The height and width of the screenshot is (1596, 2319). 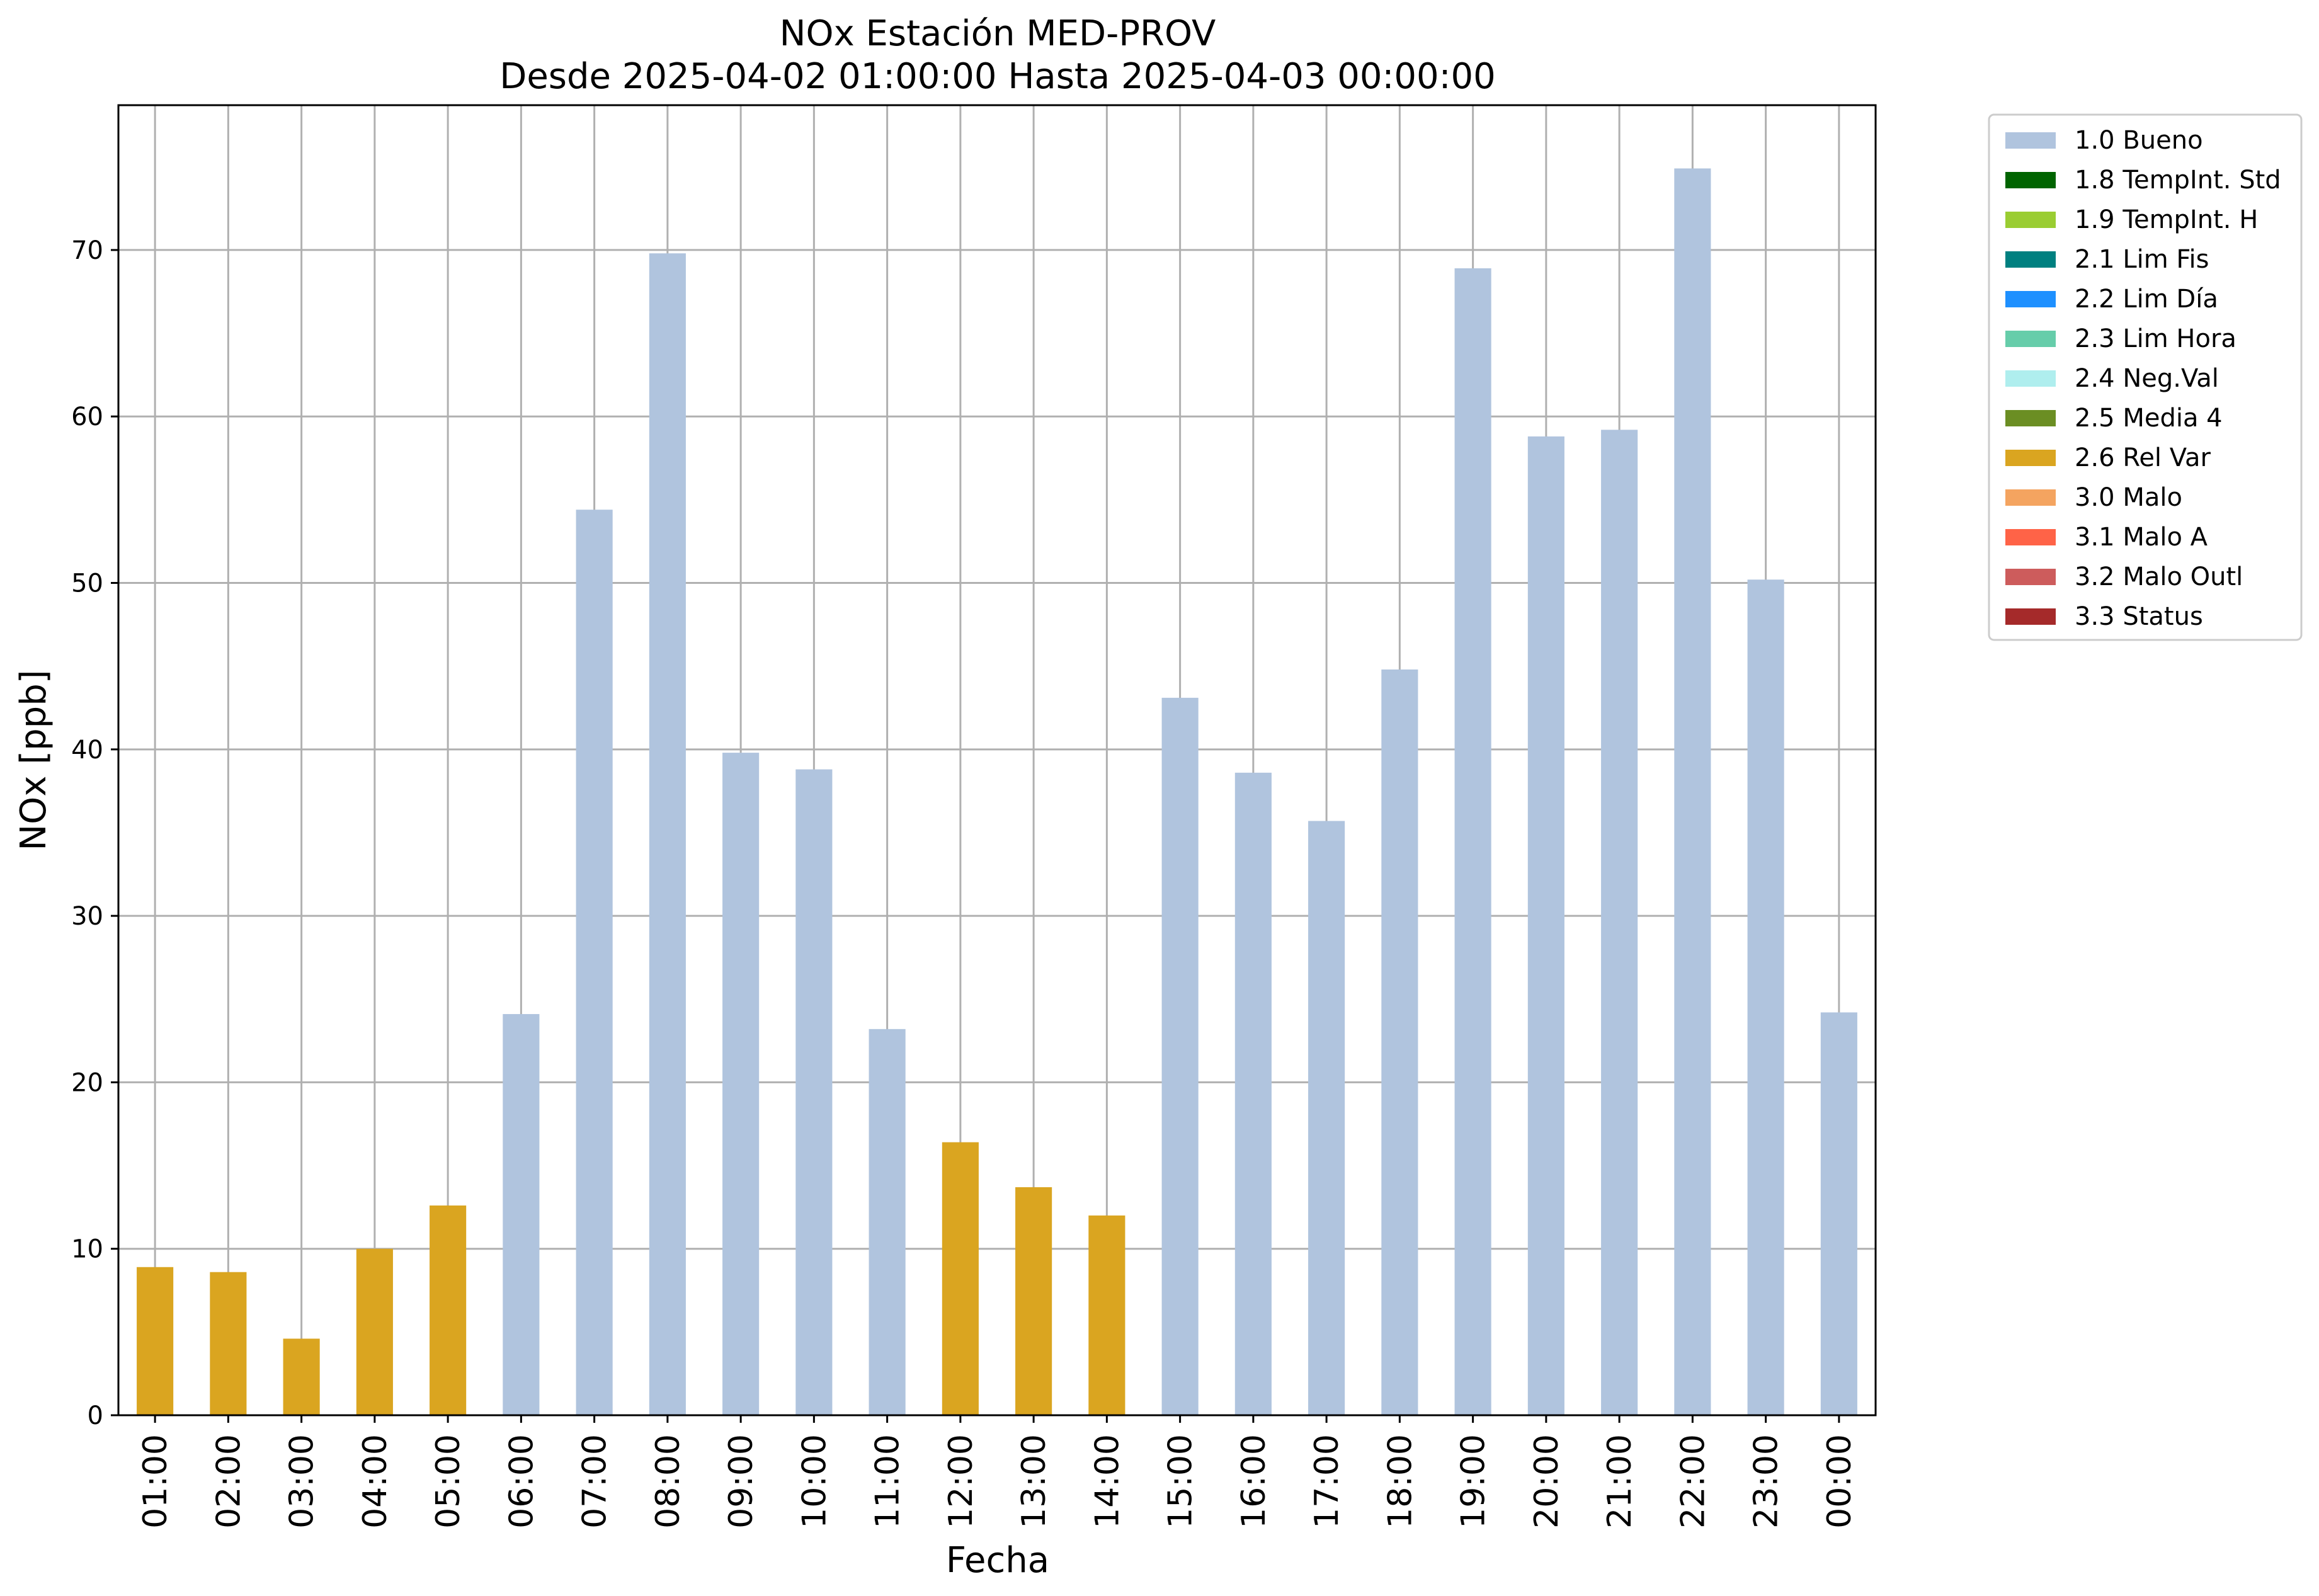 I want to click on x-tick-label: 00:00, so click(x=1840, y=1481).